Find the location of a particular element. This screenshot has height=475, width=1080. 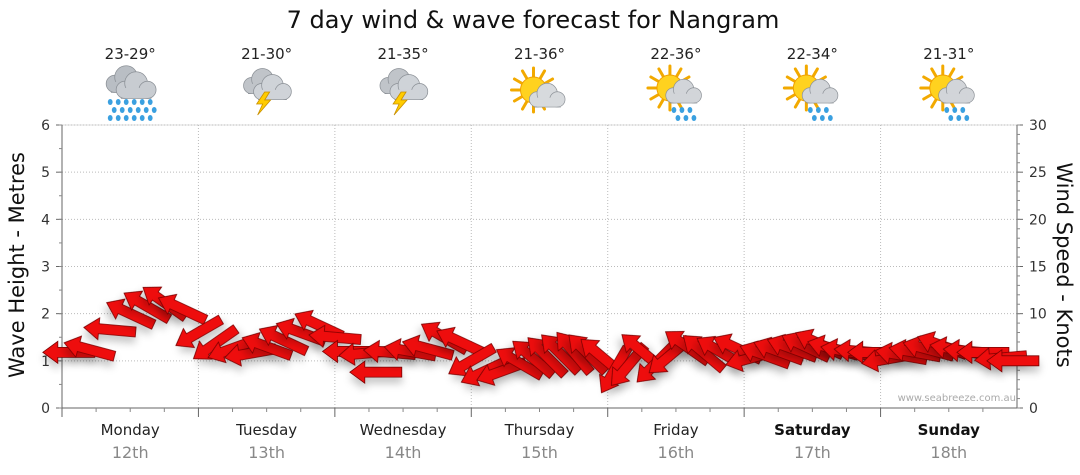

y-left-tick-label: 1 is located at coordinates (45, 362).